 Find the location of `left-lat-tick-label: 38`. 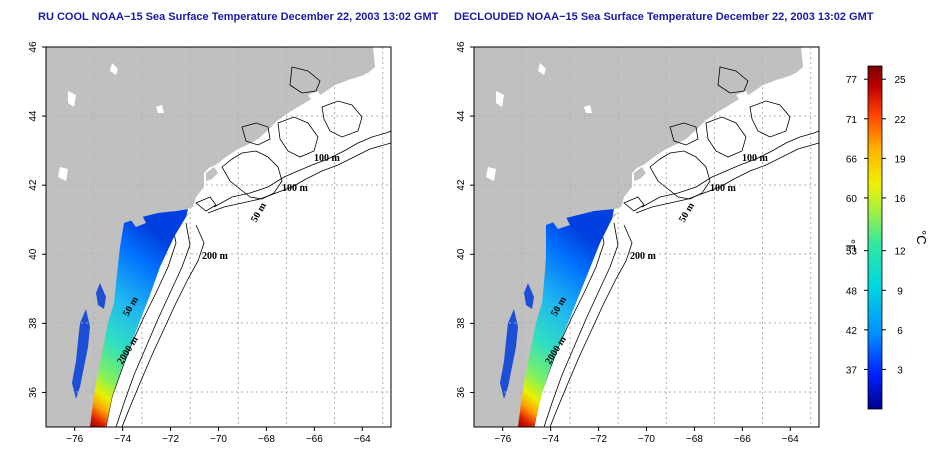

left-lat-tick-label: 38 is located at coordinates (33, 323).